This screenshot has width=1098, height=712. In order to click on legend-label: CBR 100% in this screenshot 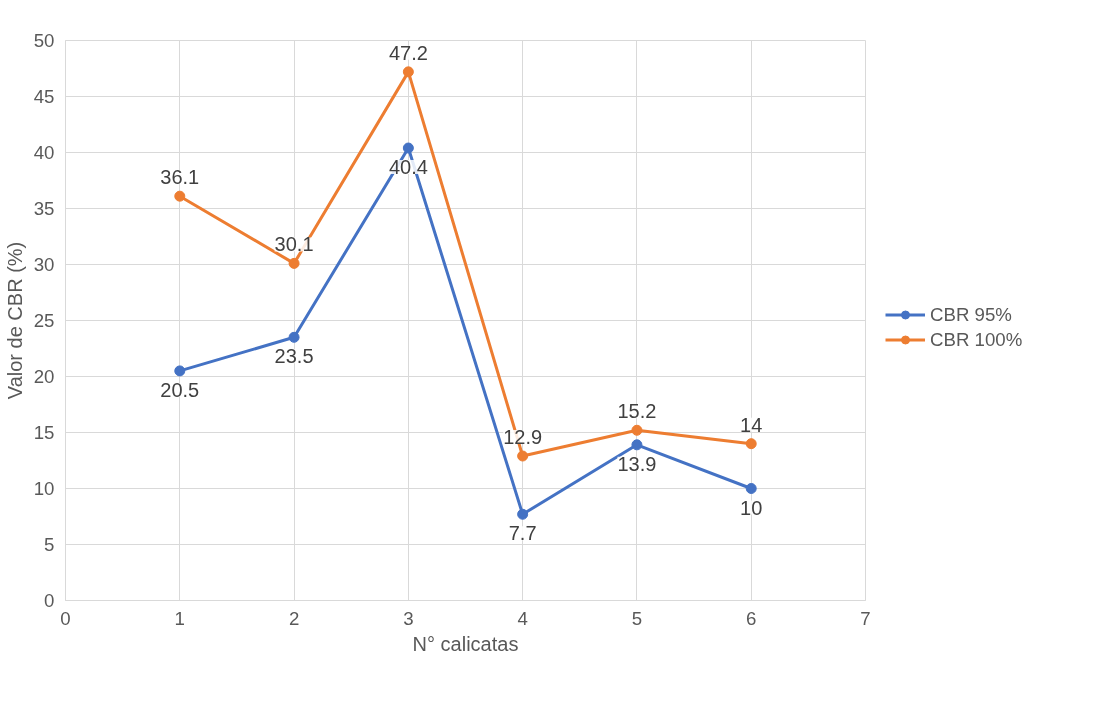, I will do `click(976, 339)`.